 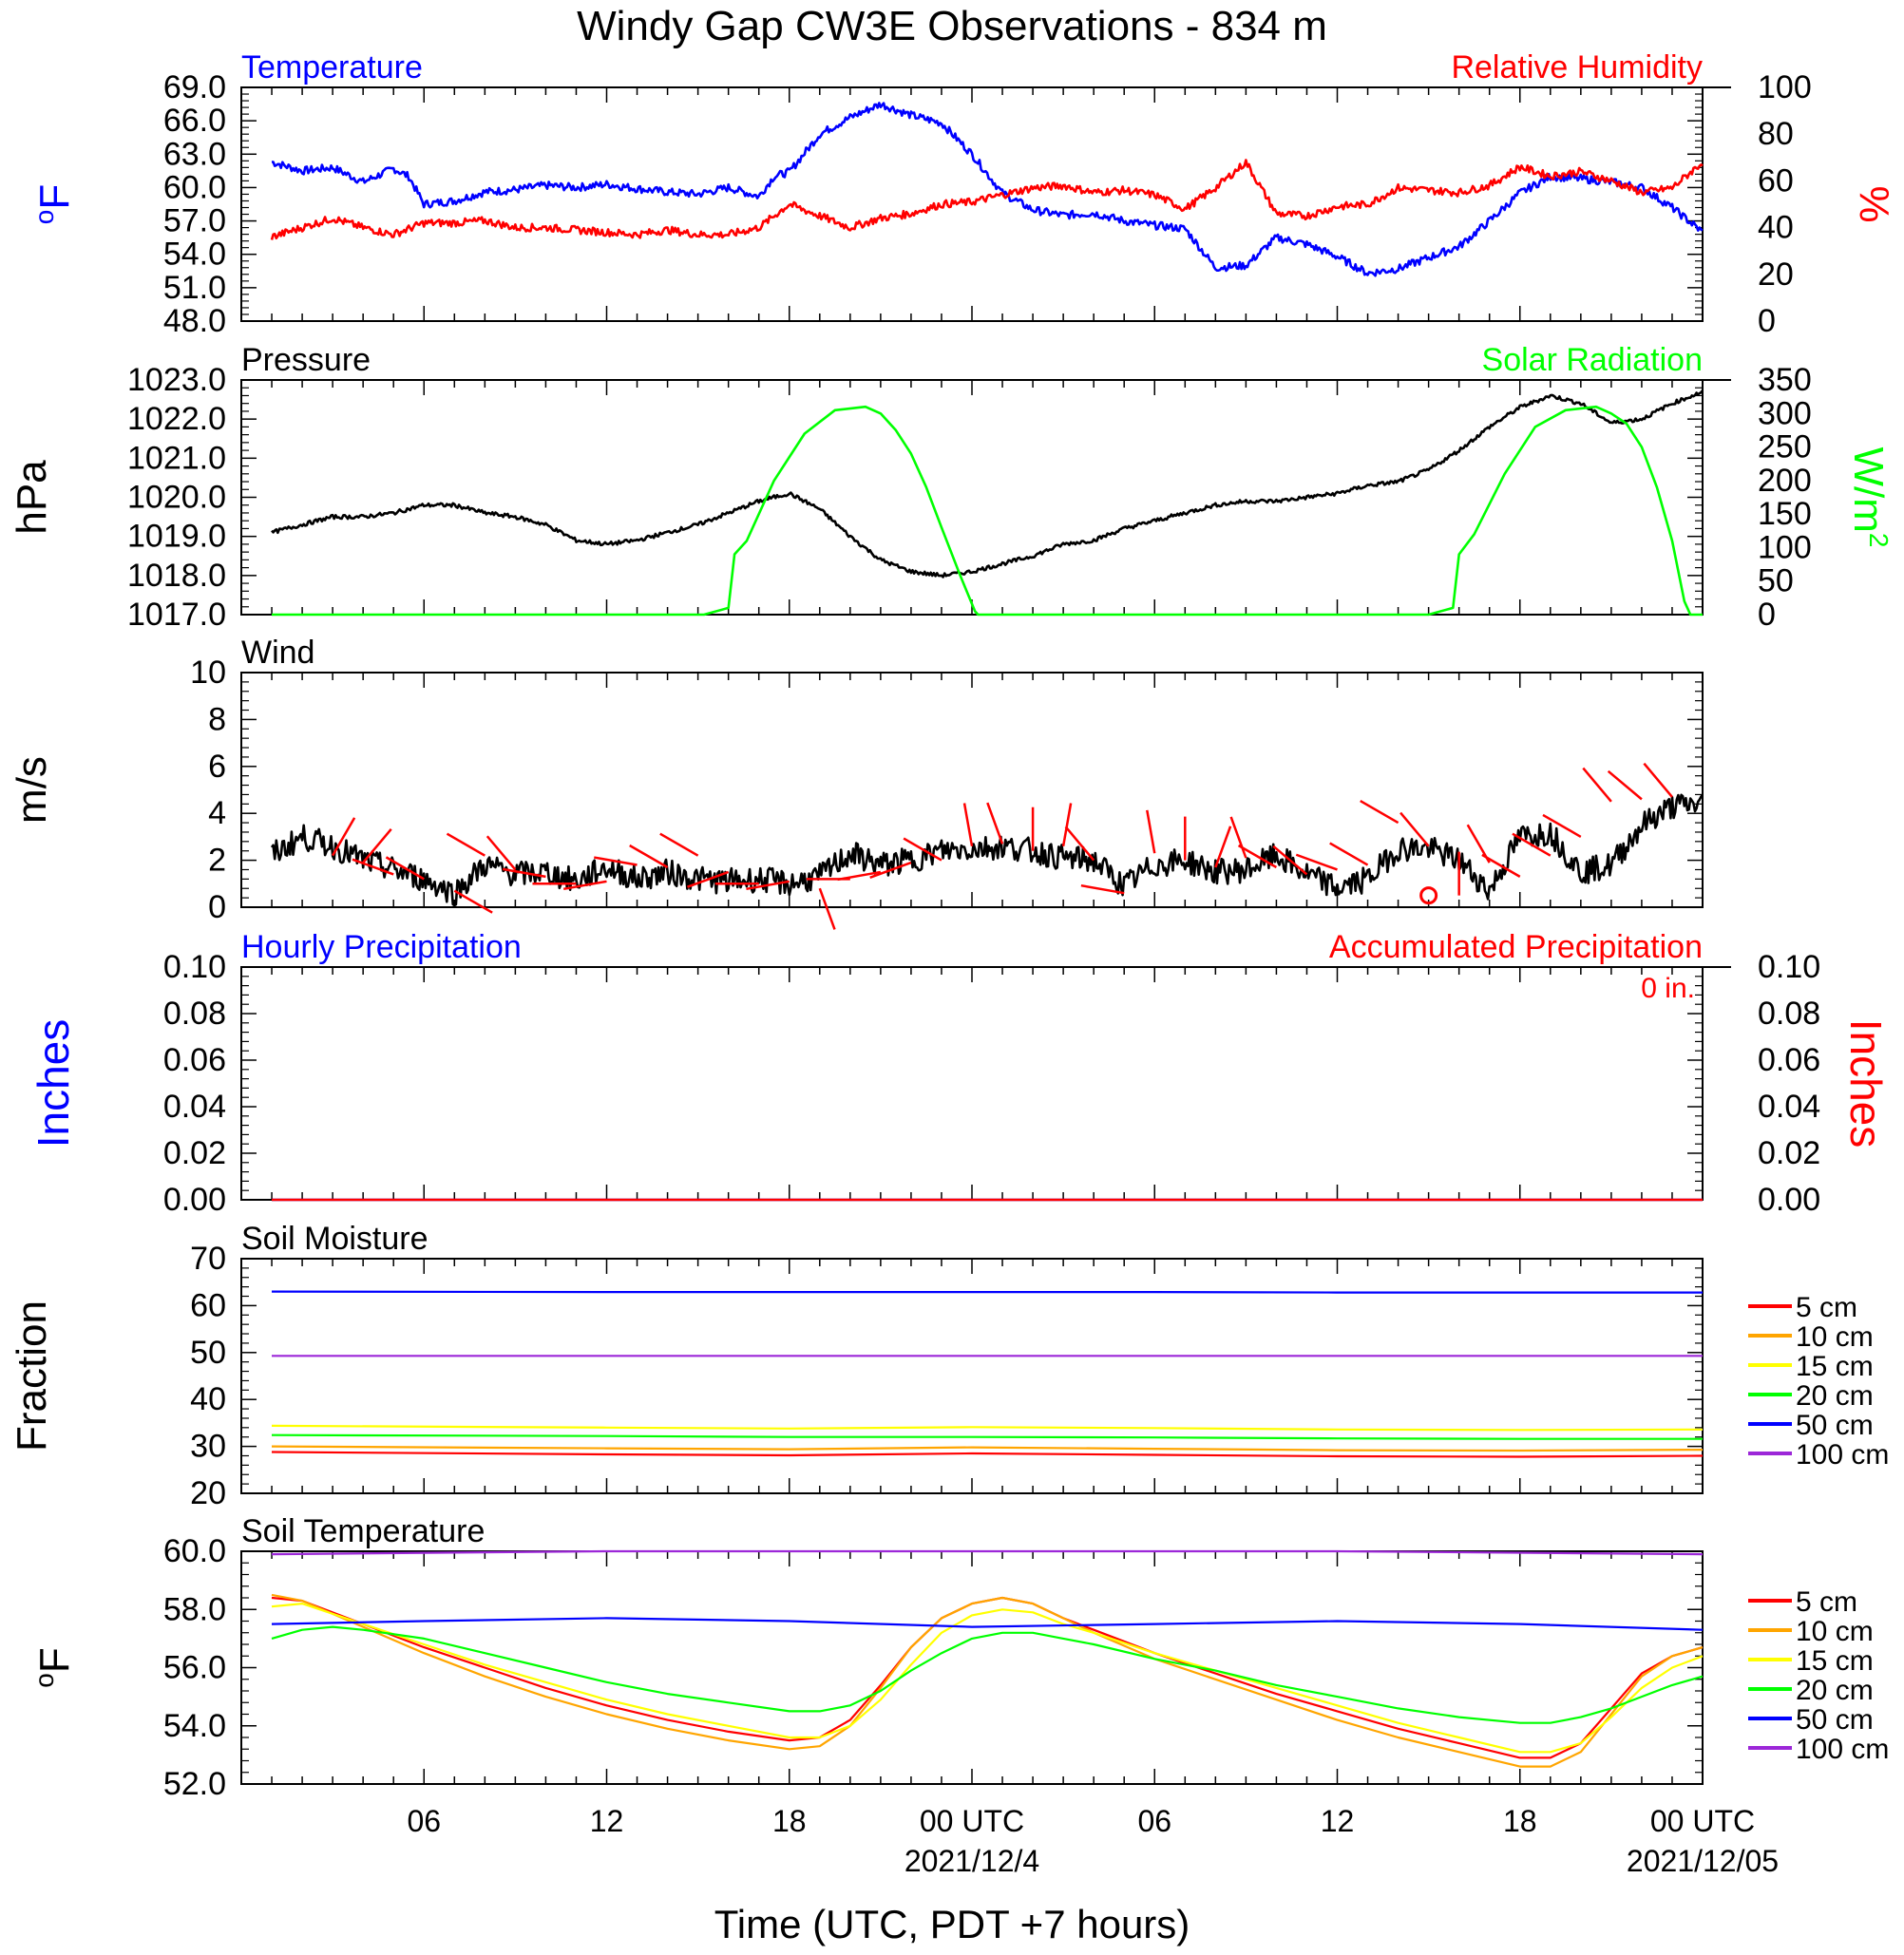 What do you see at coordinates (217, 719) in the screenshot?
I see `y-tick-label: 8` at bounding box center [217, 719].